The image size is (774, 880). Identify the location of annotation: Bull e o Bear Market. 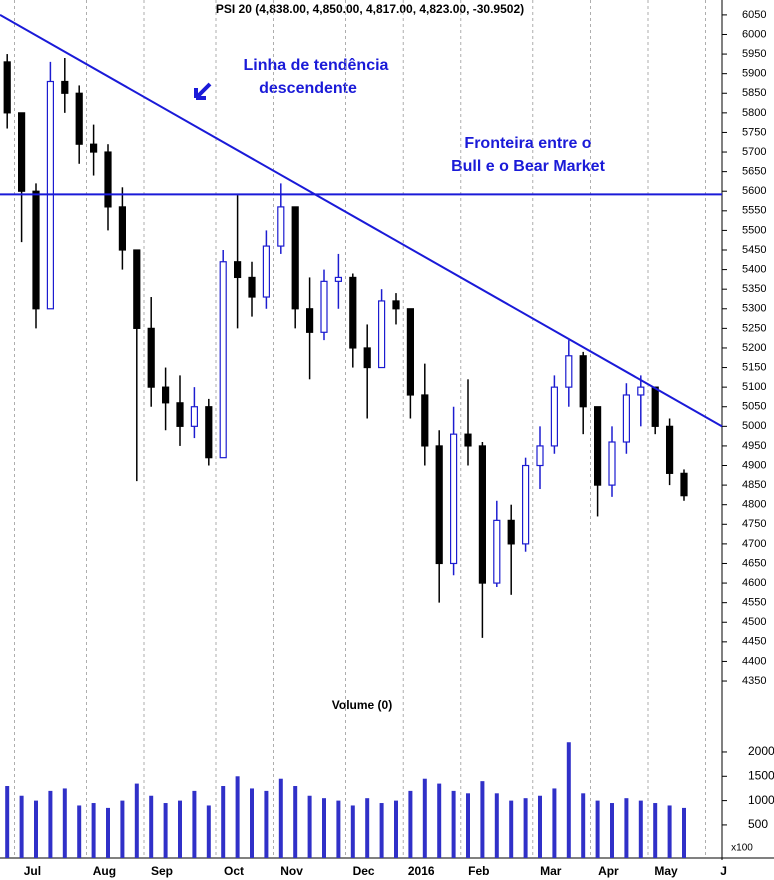
(528, 166).